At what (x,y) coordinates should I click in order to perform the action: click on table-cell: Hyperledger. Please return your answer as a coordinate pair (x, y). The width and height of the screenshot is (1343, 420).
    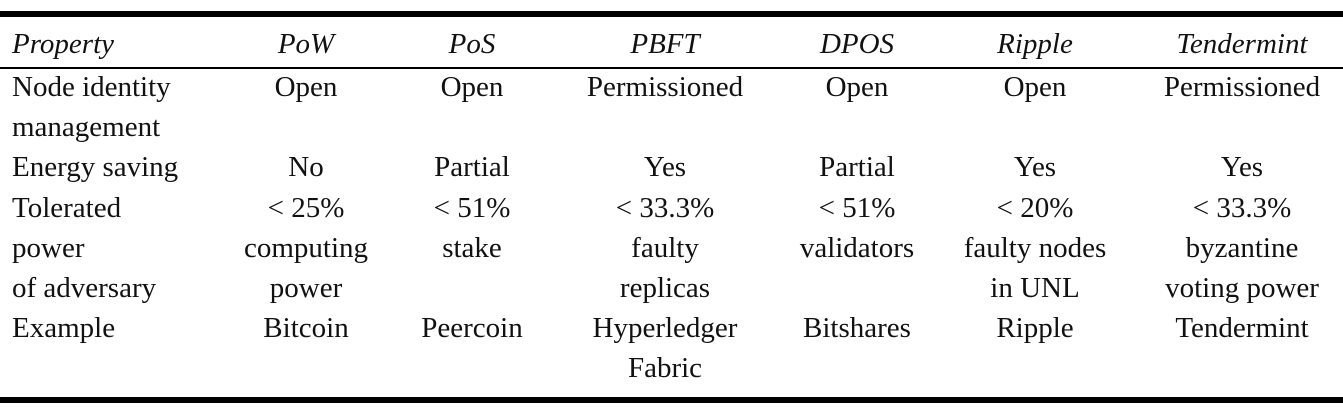
    Looking at the image, I should click on (665, 328).